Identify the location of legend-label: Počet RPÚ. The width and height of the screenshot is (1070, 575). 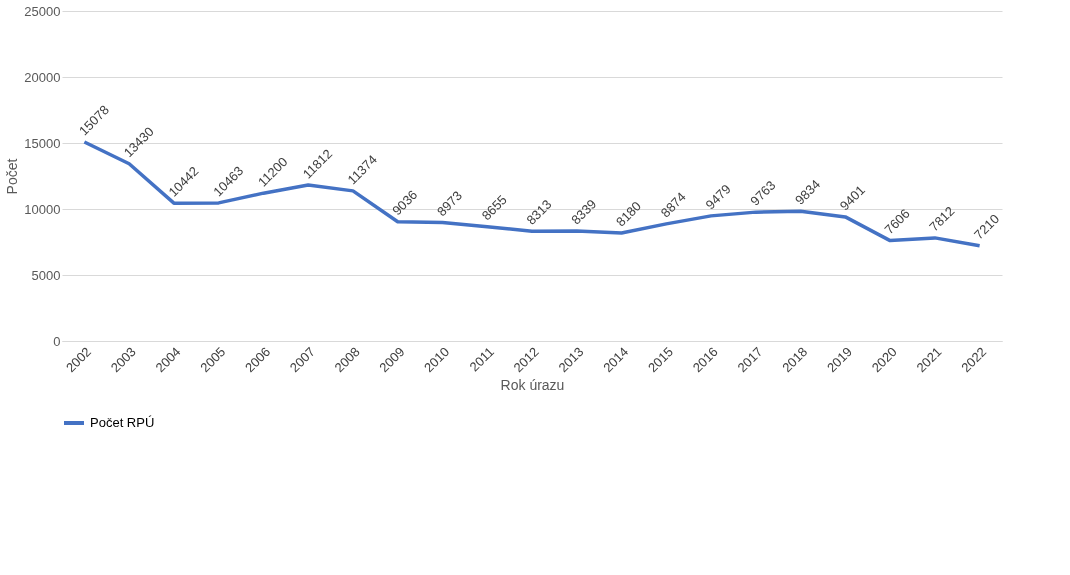
(122, 422).